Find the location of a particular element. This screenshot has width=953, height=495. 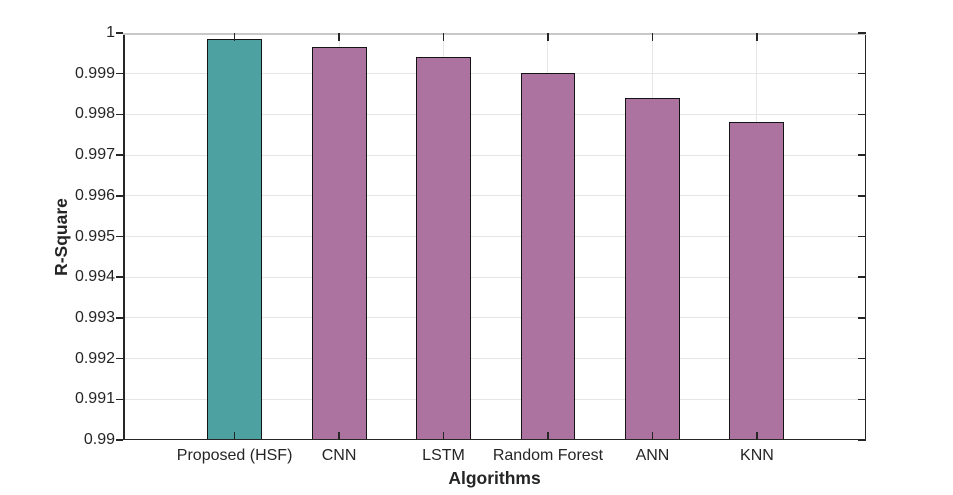

x-axis-line is located at coordinates (494, 439).